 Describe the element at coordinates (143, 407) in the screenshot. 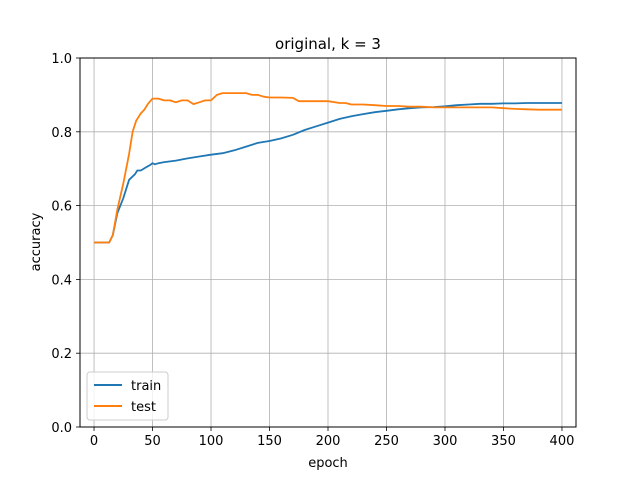

I see `legend-test-label: test` at that location.